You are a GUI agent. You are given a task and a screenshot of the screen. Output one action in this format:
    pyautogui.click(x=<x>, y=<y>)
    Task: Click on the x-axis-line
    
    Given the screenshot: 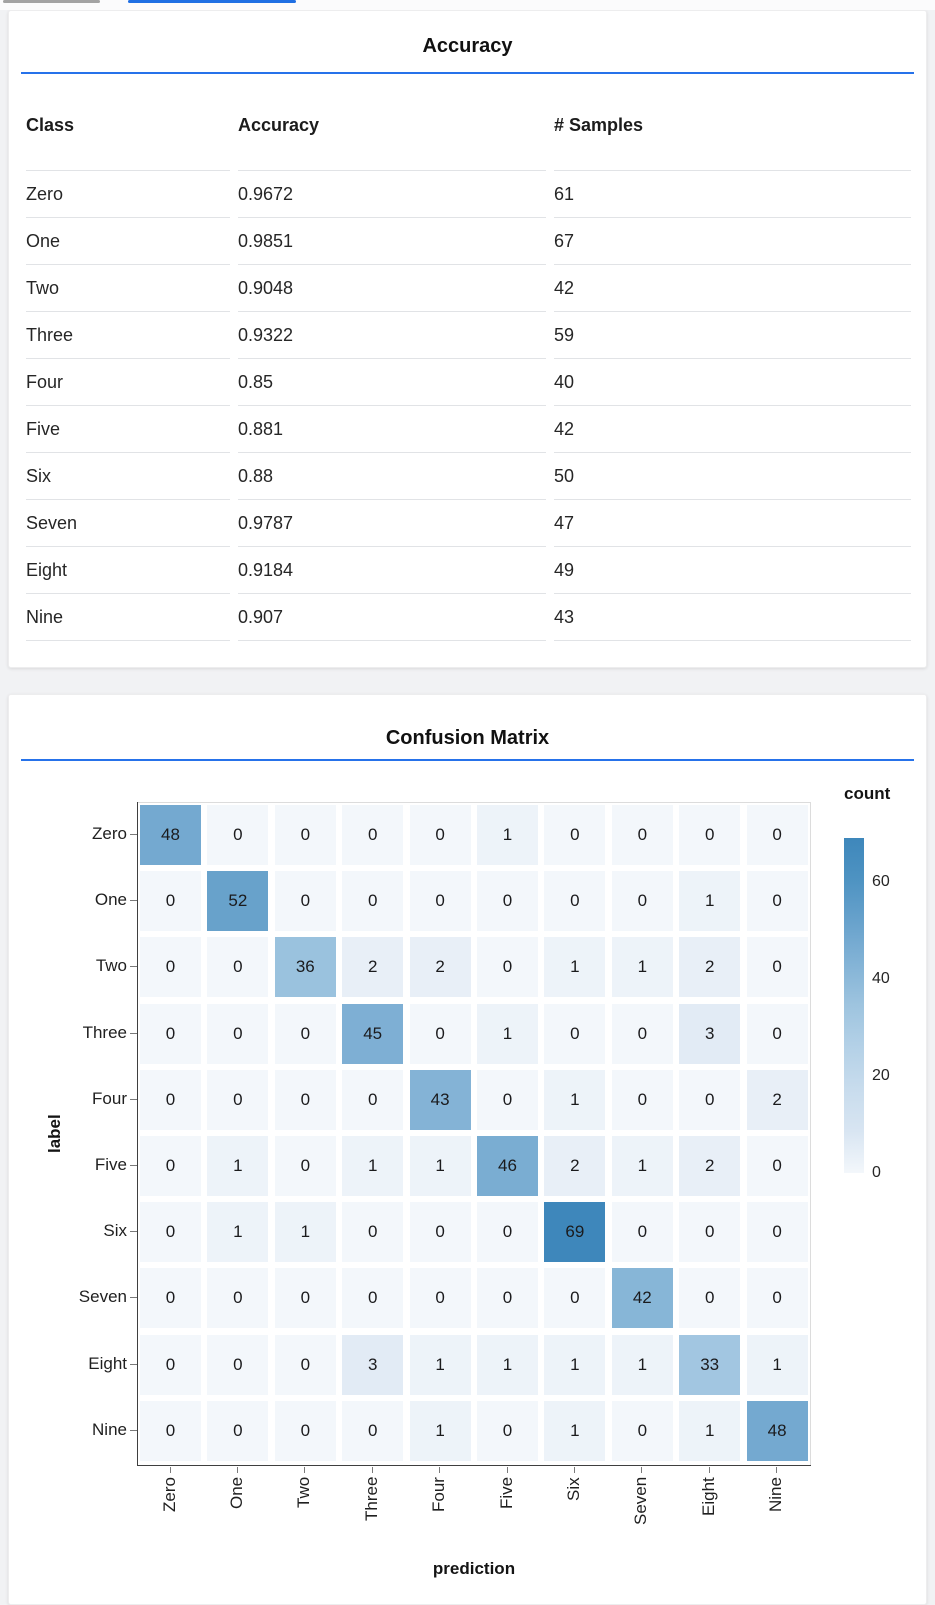 What is the action you would take?
    pyautogui.click(x=474, y=1465)
    